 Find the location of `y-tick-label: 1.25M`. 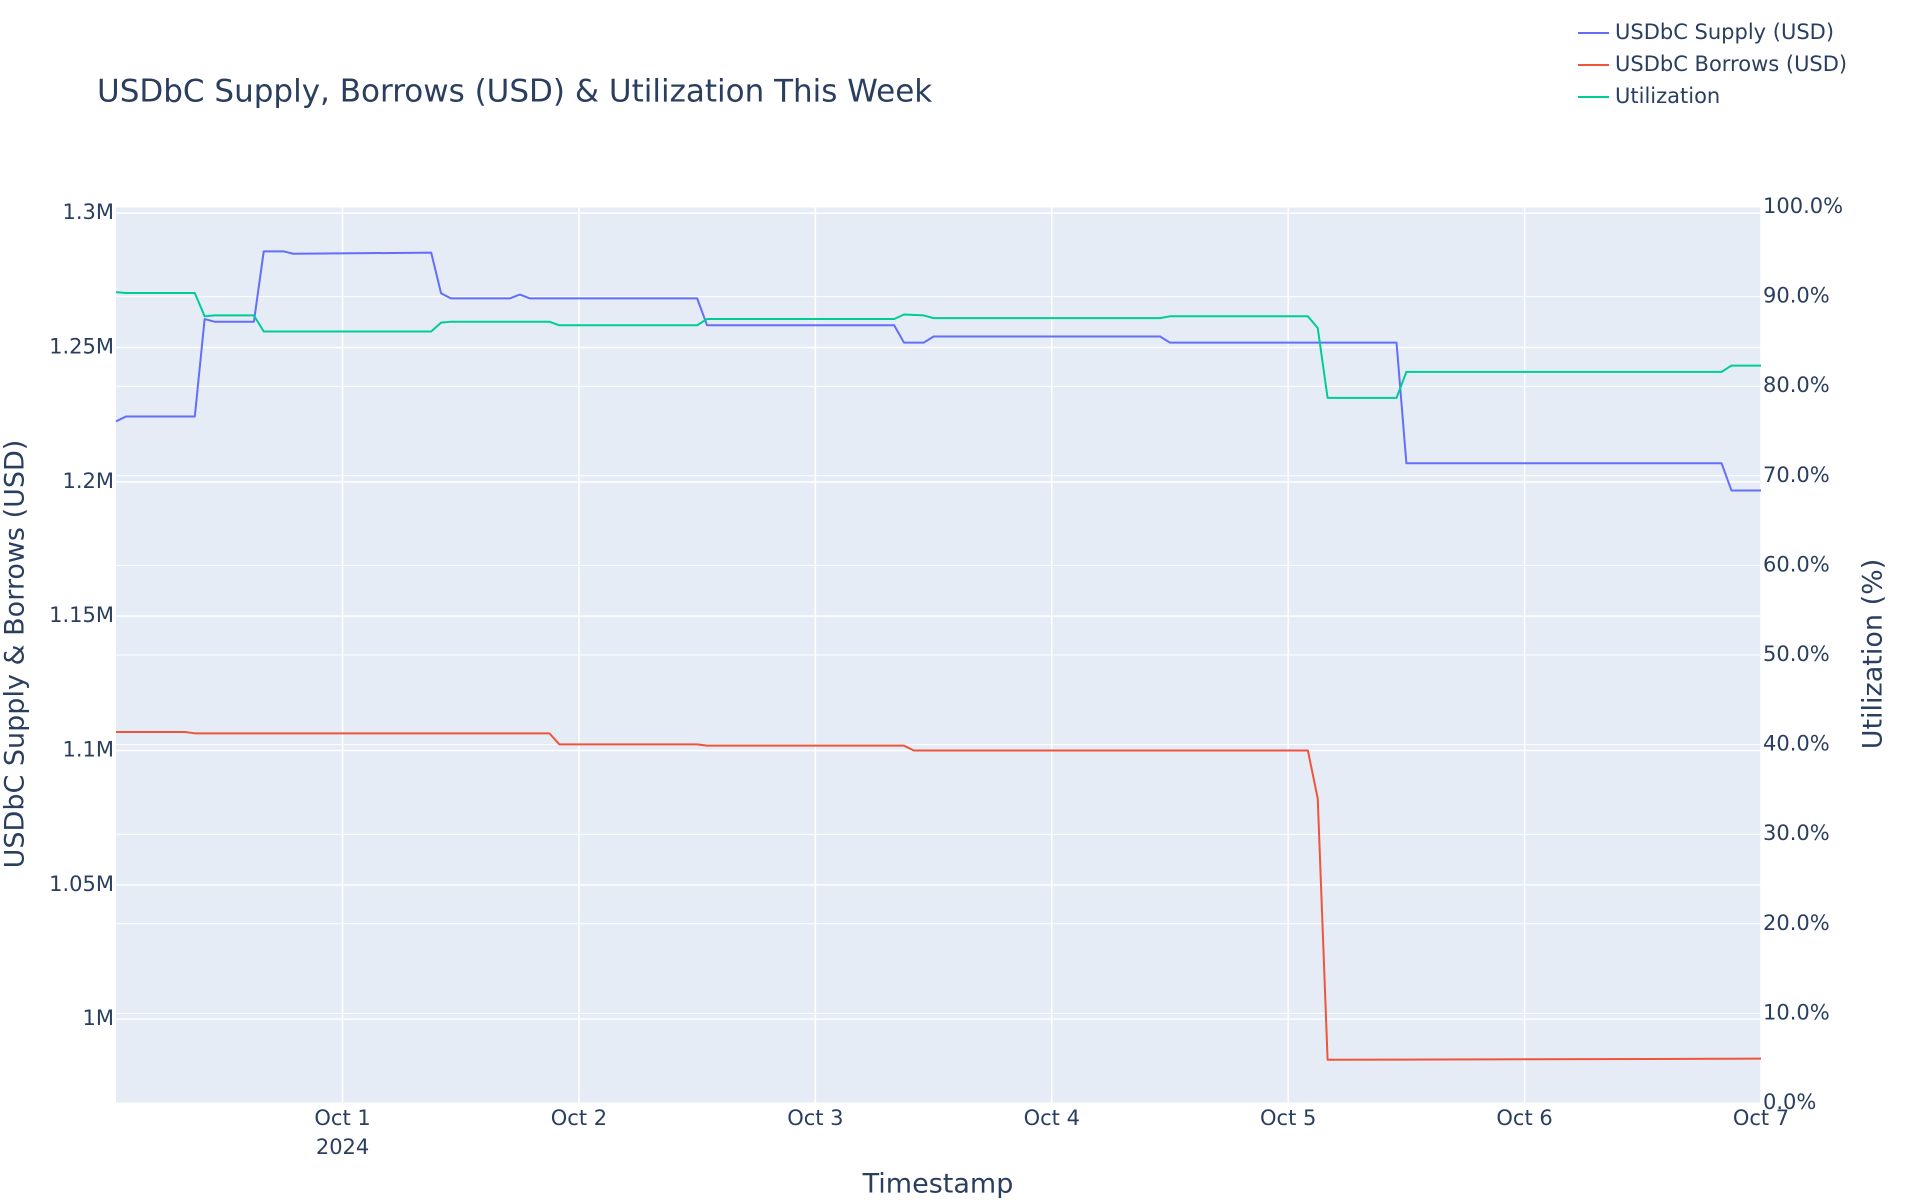

y-tick-label: 1.25M is located at coordinates (81, 347).